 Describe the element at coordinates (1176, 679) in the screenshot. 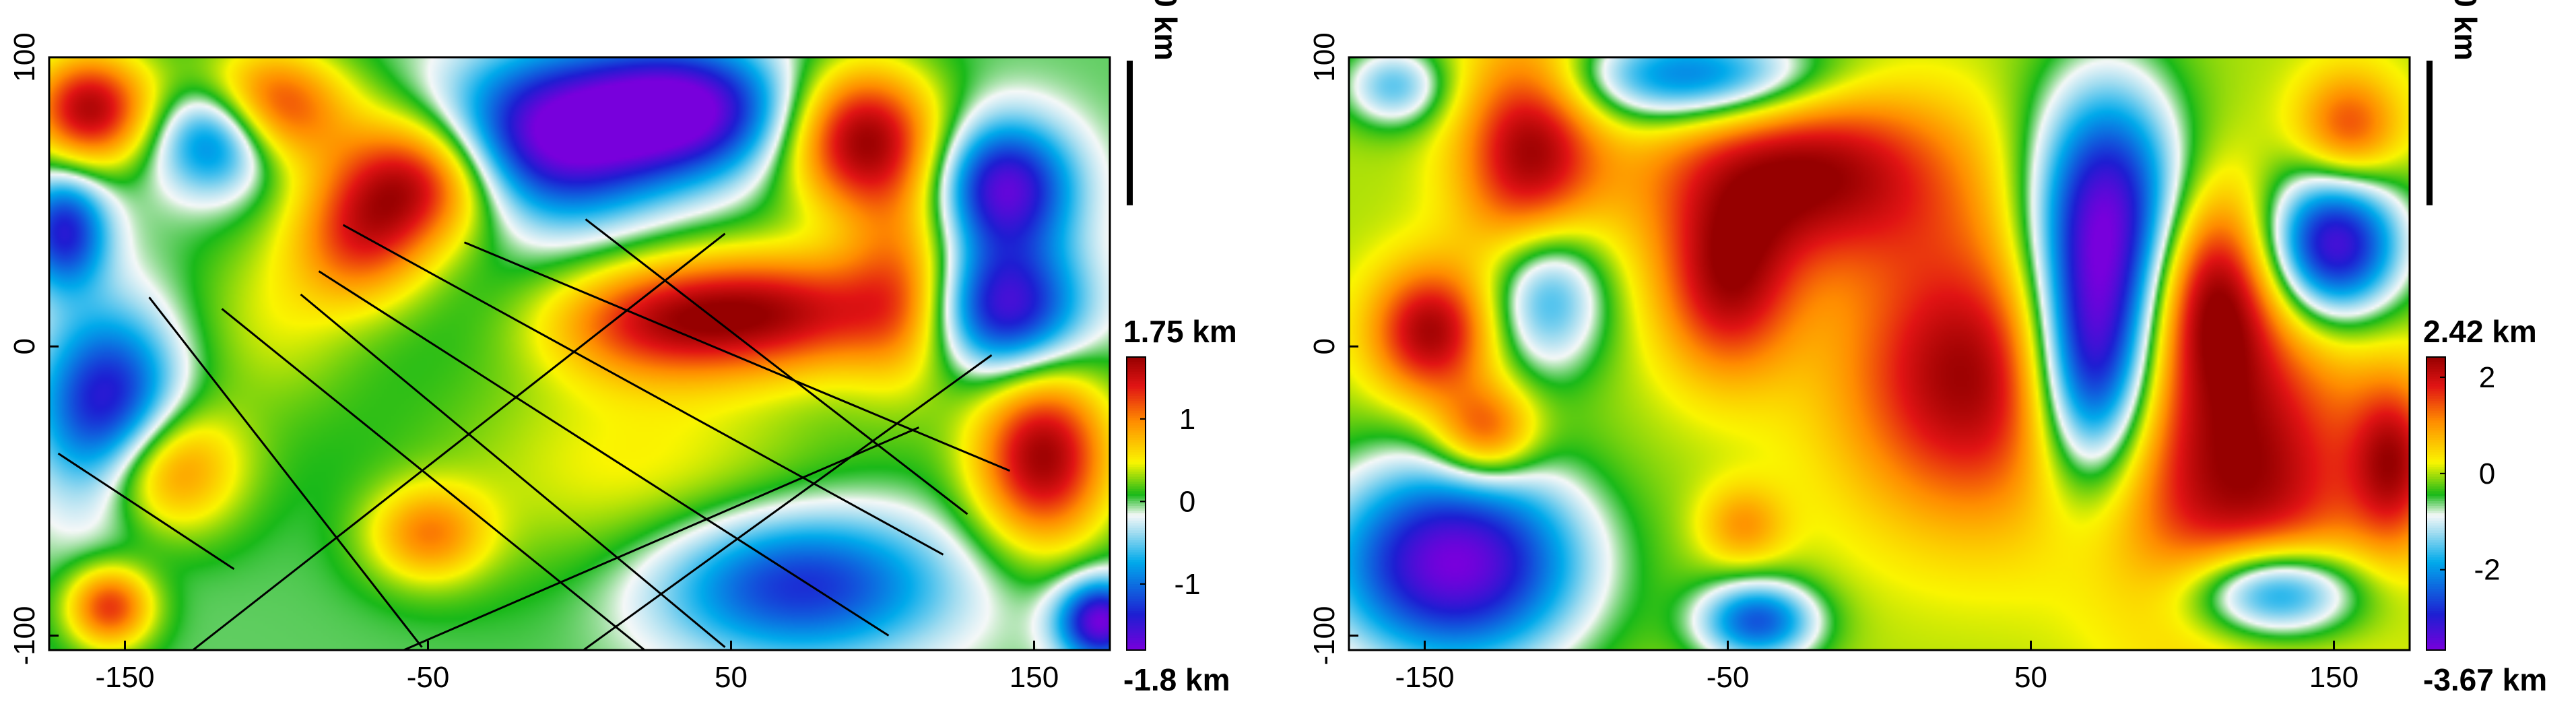

I see `colorbar-min-label: -1.8 km` at that location.